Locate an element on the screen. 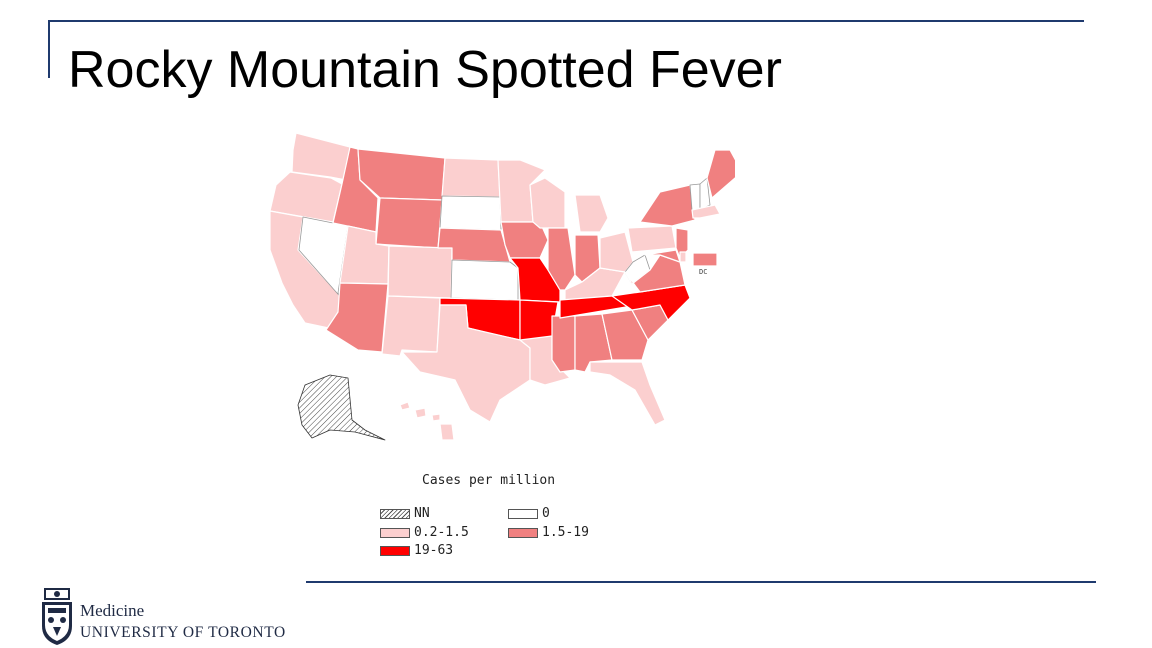 The image size is (1152, 648). state-ca is located at coordinates (307, 270).